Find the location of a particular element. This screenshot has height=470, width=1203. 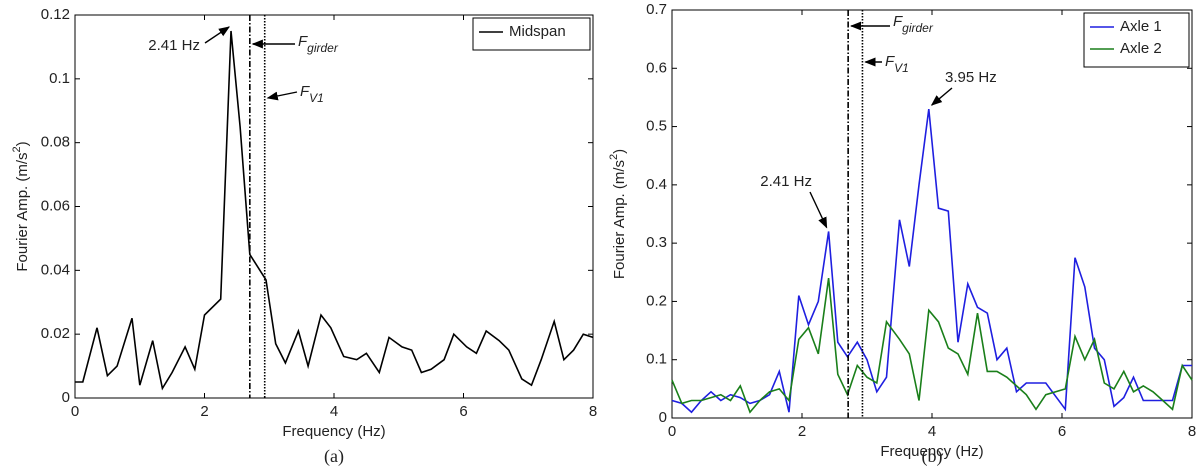

caption: (a) is located at coordinates (334, 456).